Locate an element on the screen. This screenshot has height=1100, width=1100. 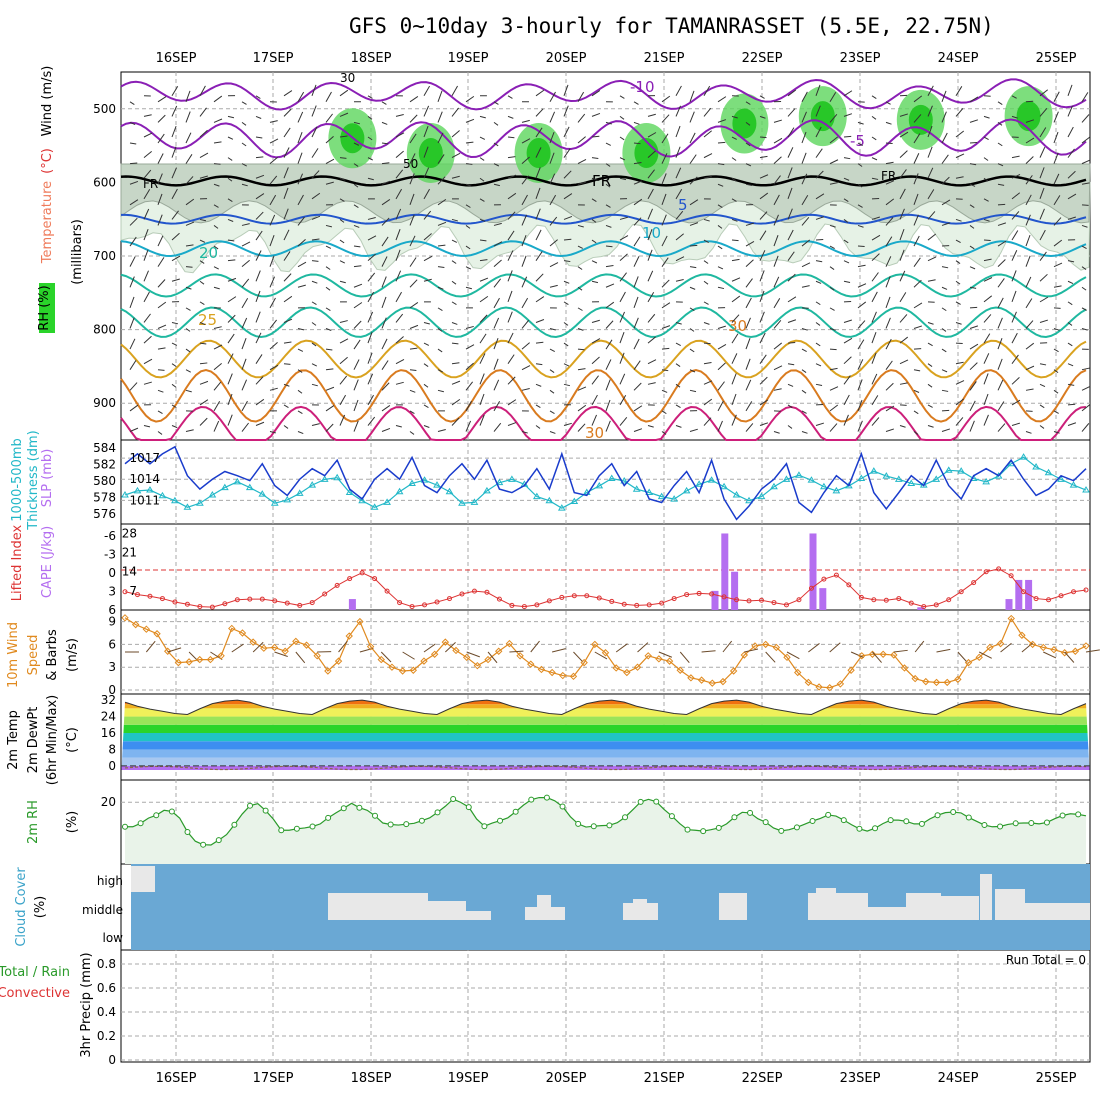
pressure-axis-label: (millibars) is located at coordinates (77, 252).